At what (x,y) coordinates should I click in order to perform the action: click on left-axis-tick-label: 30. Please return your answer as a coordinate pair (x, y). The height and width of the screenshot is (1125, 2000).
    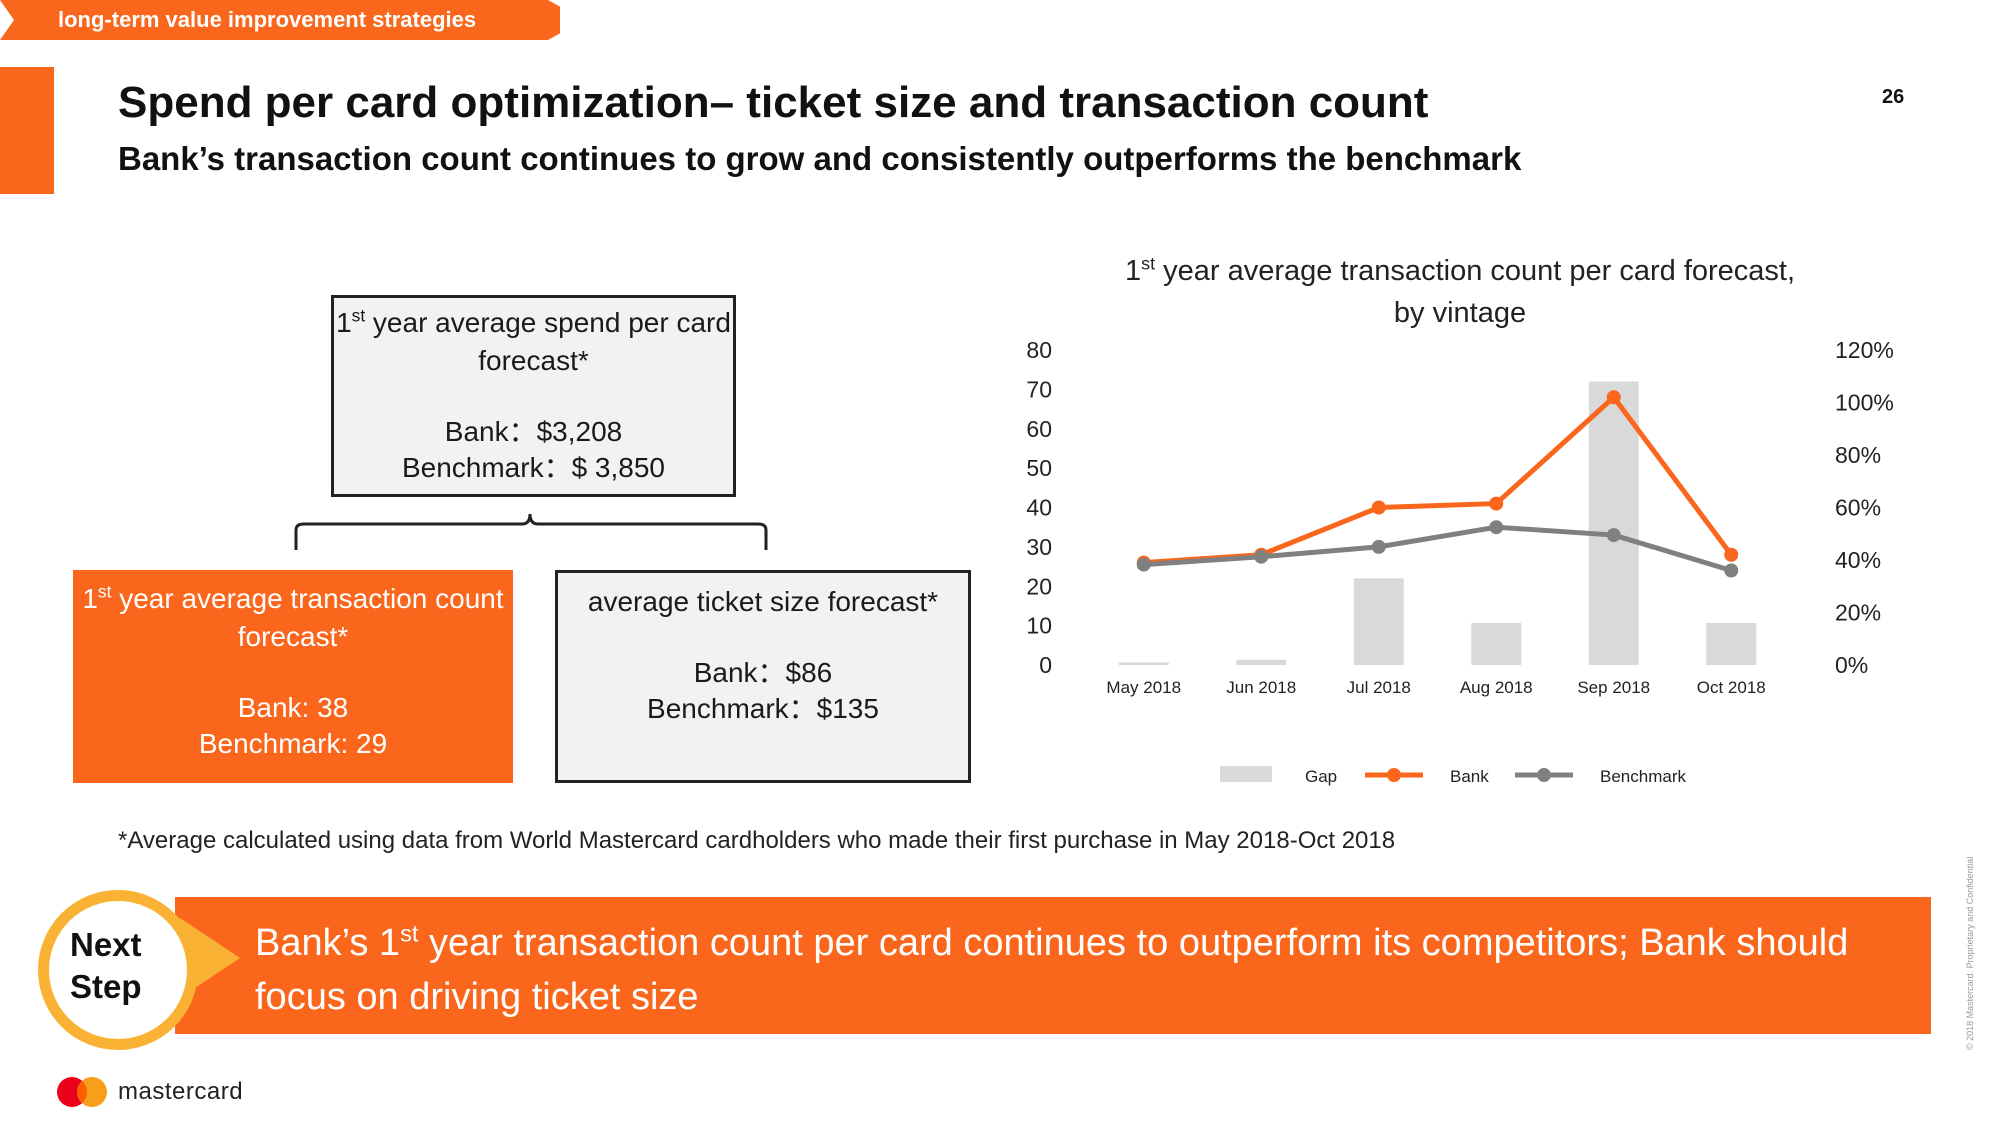
    Looking at the image, I should click on (1039, 547).